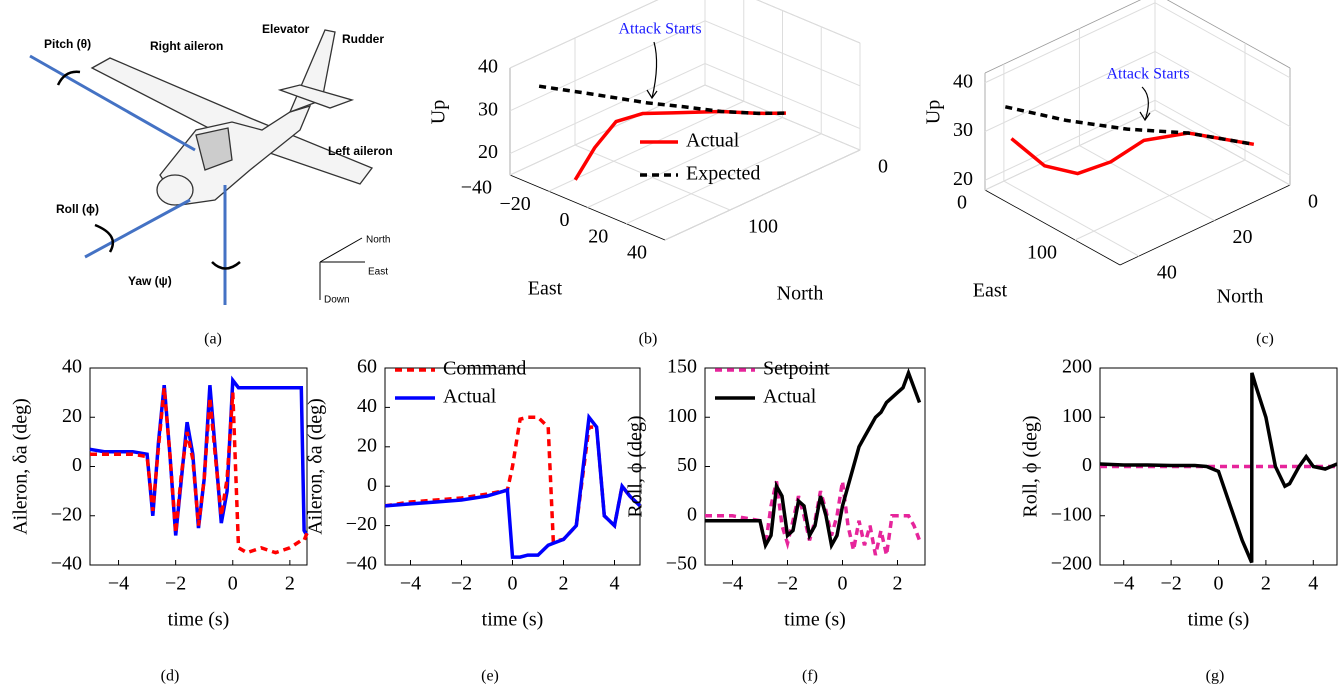  I want to click on z-tick-label: 40, so click(488, 67).